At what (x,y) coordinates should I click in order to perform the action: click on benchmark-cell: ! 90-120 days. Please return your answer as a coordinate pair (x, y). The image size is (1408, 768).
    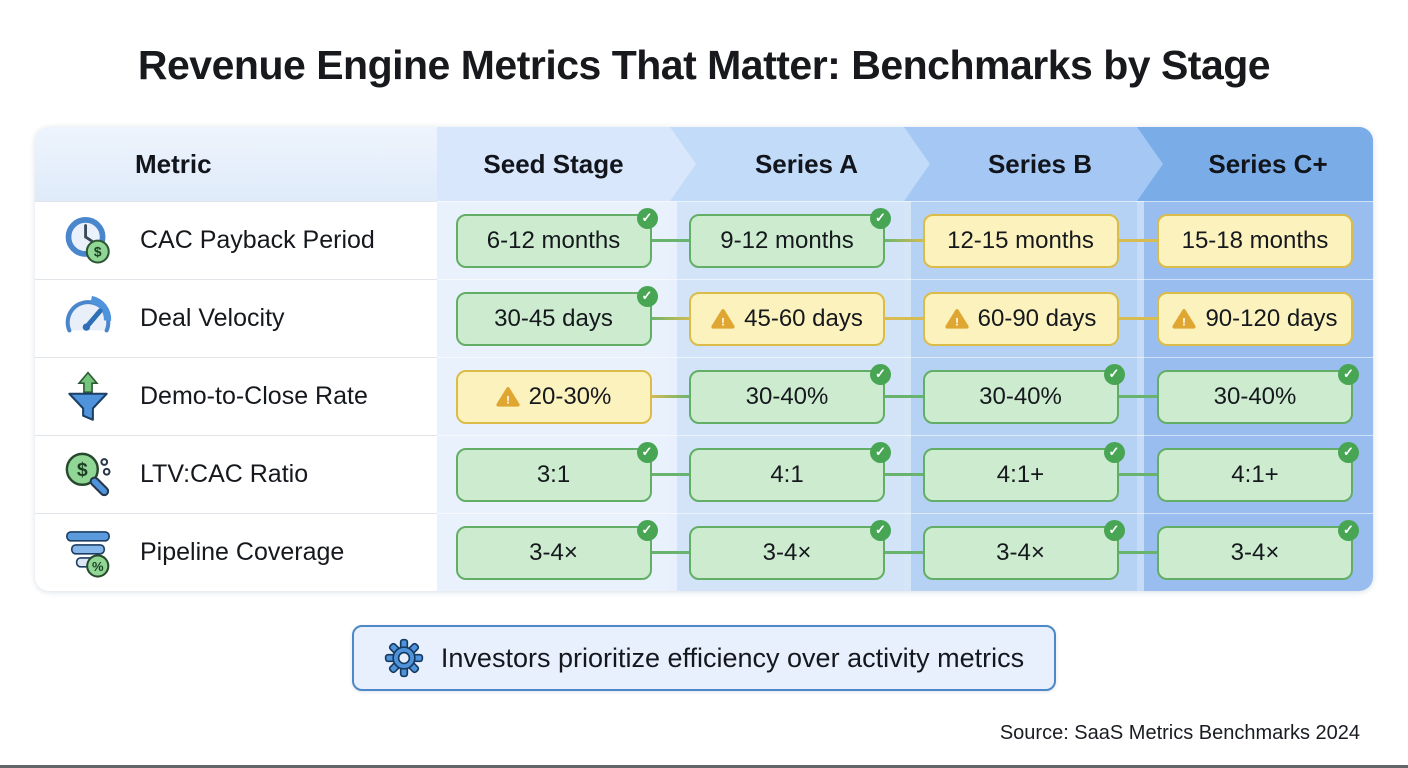
    Looking at the image, I should click on (1244, 318).